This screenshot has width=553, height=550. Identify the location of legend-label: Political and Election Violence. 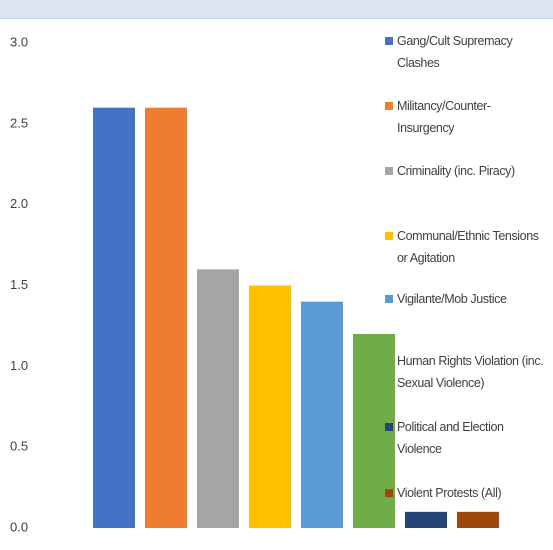
(450, 438).